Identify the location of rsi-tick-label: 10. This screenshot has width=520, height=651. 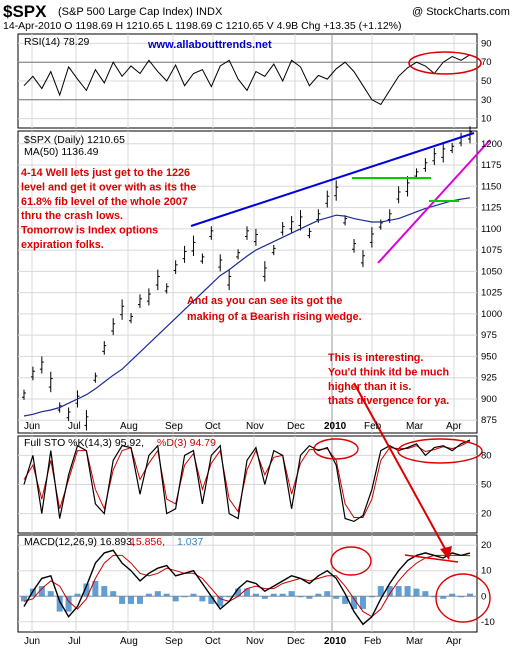
(486, 119).